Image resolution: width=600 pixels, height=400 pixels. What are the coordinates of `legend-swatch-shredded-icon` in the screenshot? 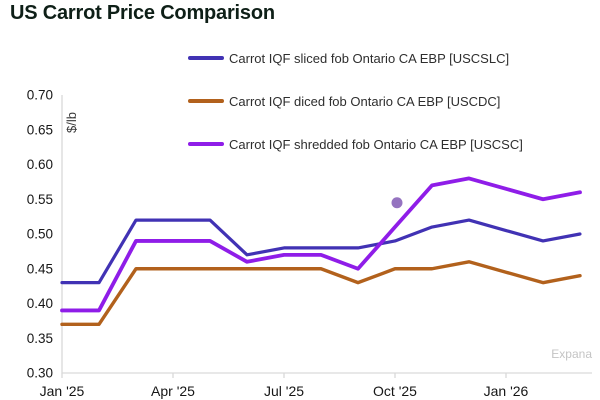 It's located at (206, 144).